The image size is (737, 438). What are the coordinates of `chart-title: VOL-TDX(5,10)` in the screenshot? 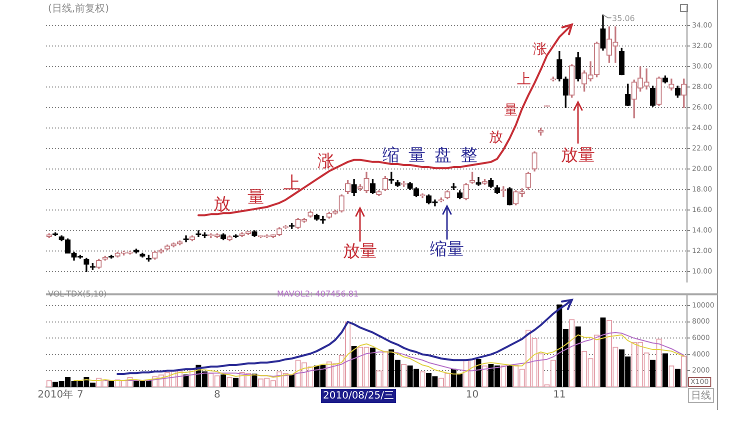 It's located at (77, 294).